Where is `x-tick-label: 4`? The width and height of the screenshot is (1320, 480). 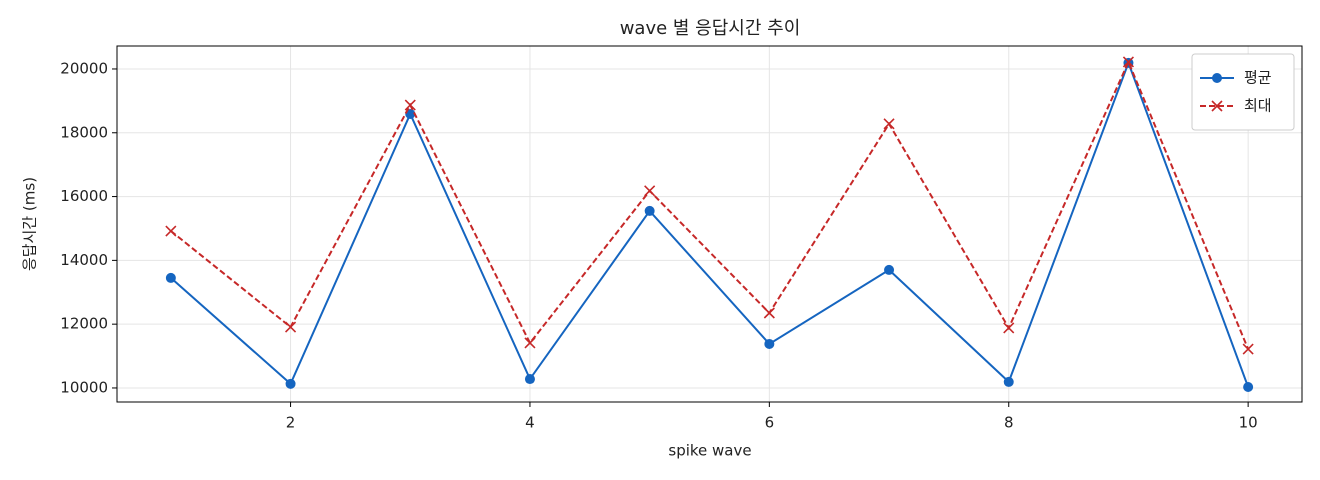
x-tick-label: 4 is located at coordinates (530, 423).